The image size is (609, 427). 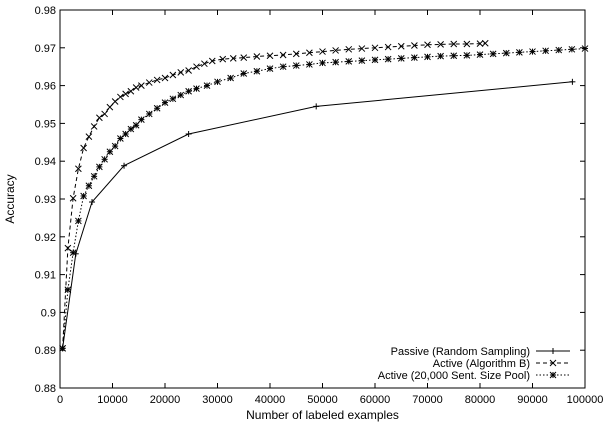 I want to click on y-tick-label: 0.93, so click(x=45, y=200).